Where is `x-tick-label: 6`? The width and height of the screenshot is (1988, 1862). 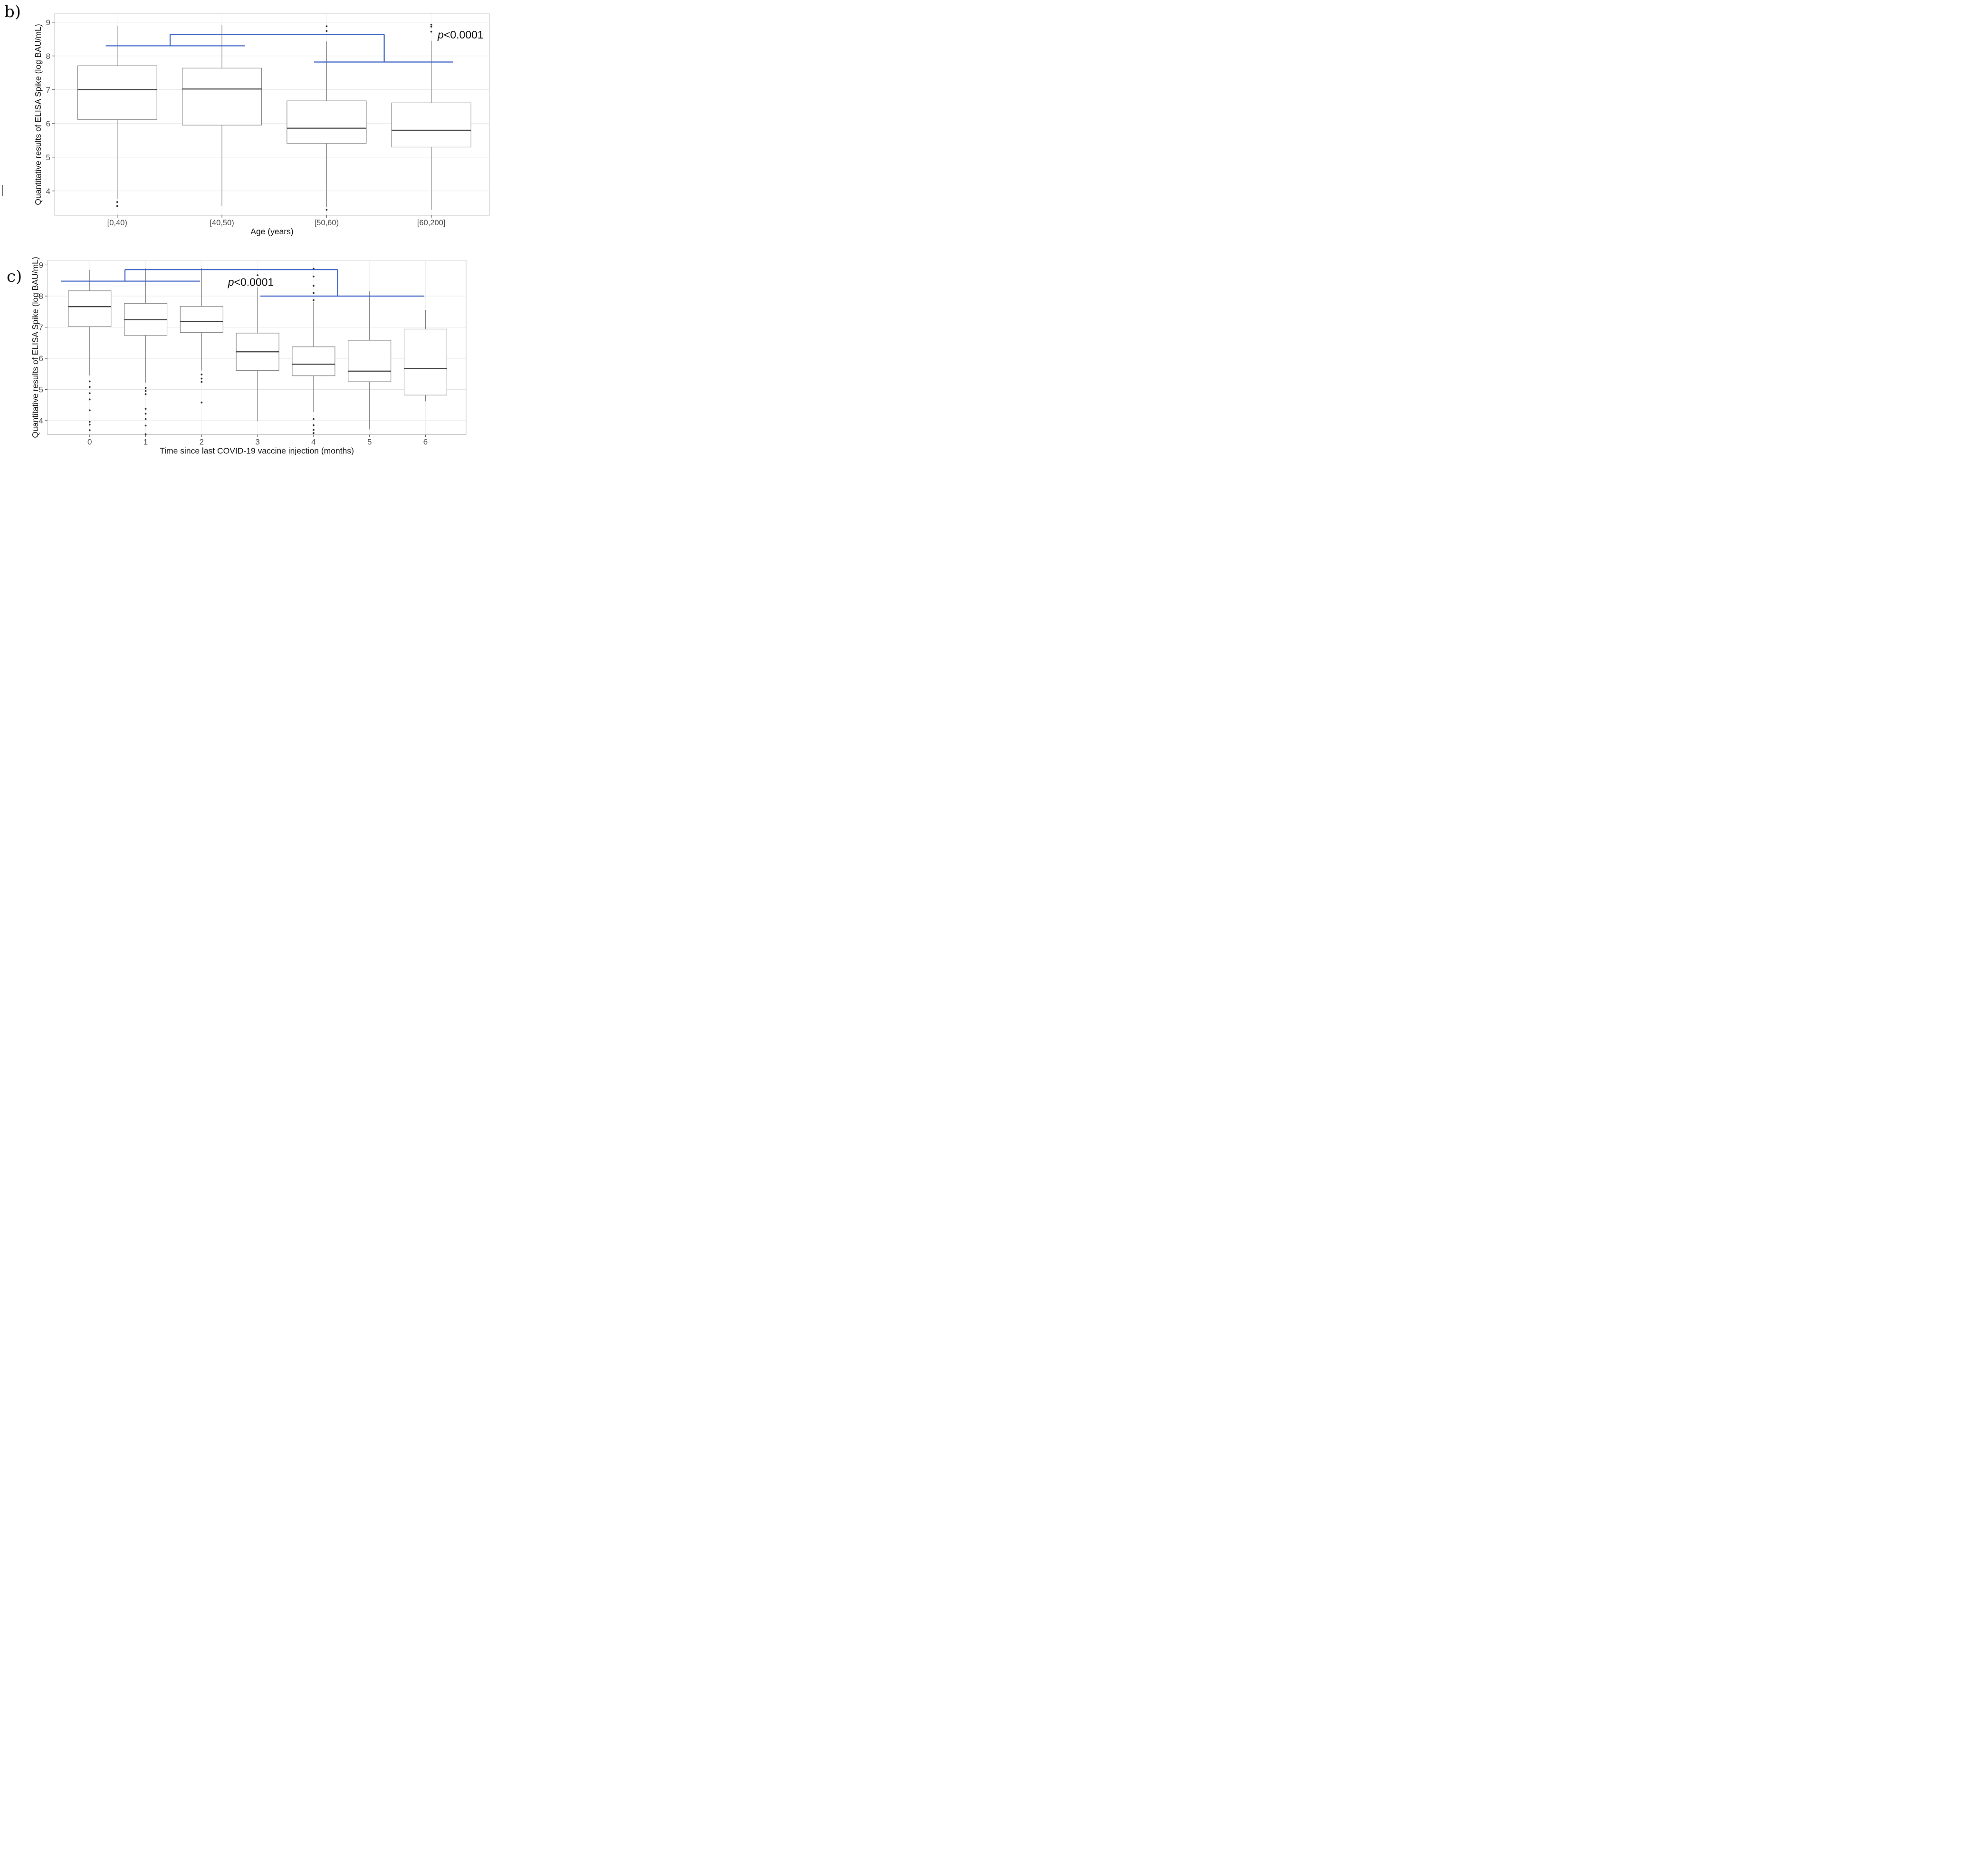 x-tick-label: 6 is located at coordinates (425, 442).